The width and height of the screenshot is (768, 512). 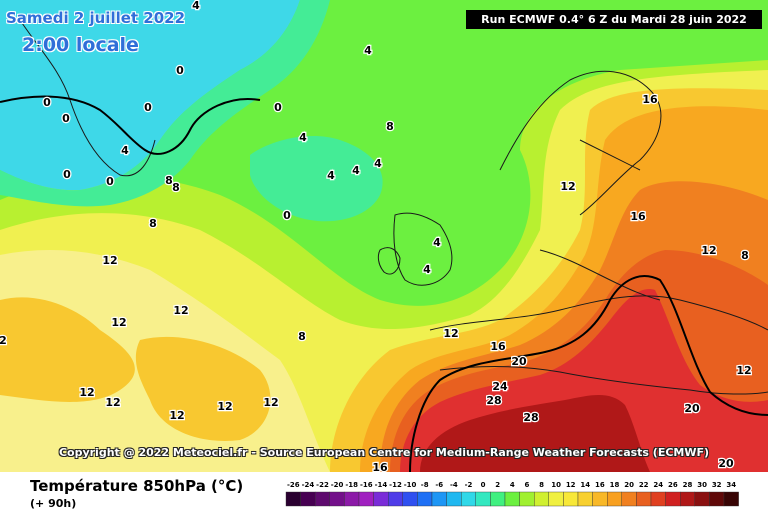 I want to click on zone-amber-west2, so click(x=203, y=388).